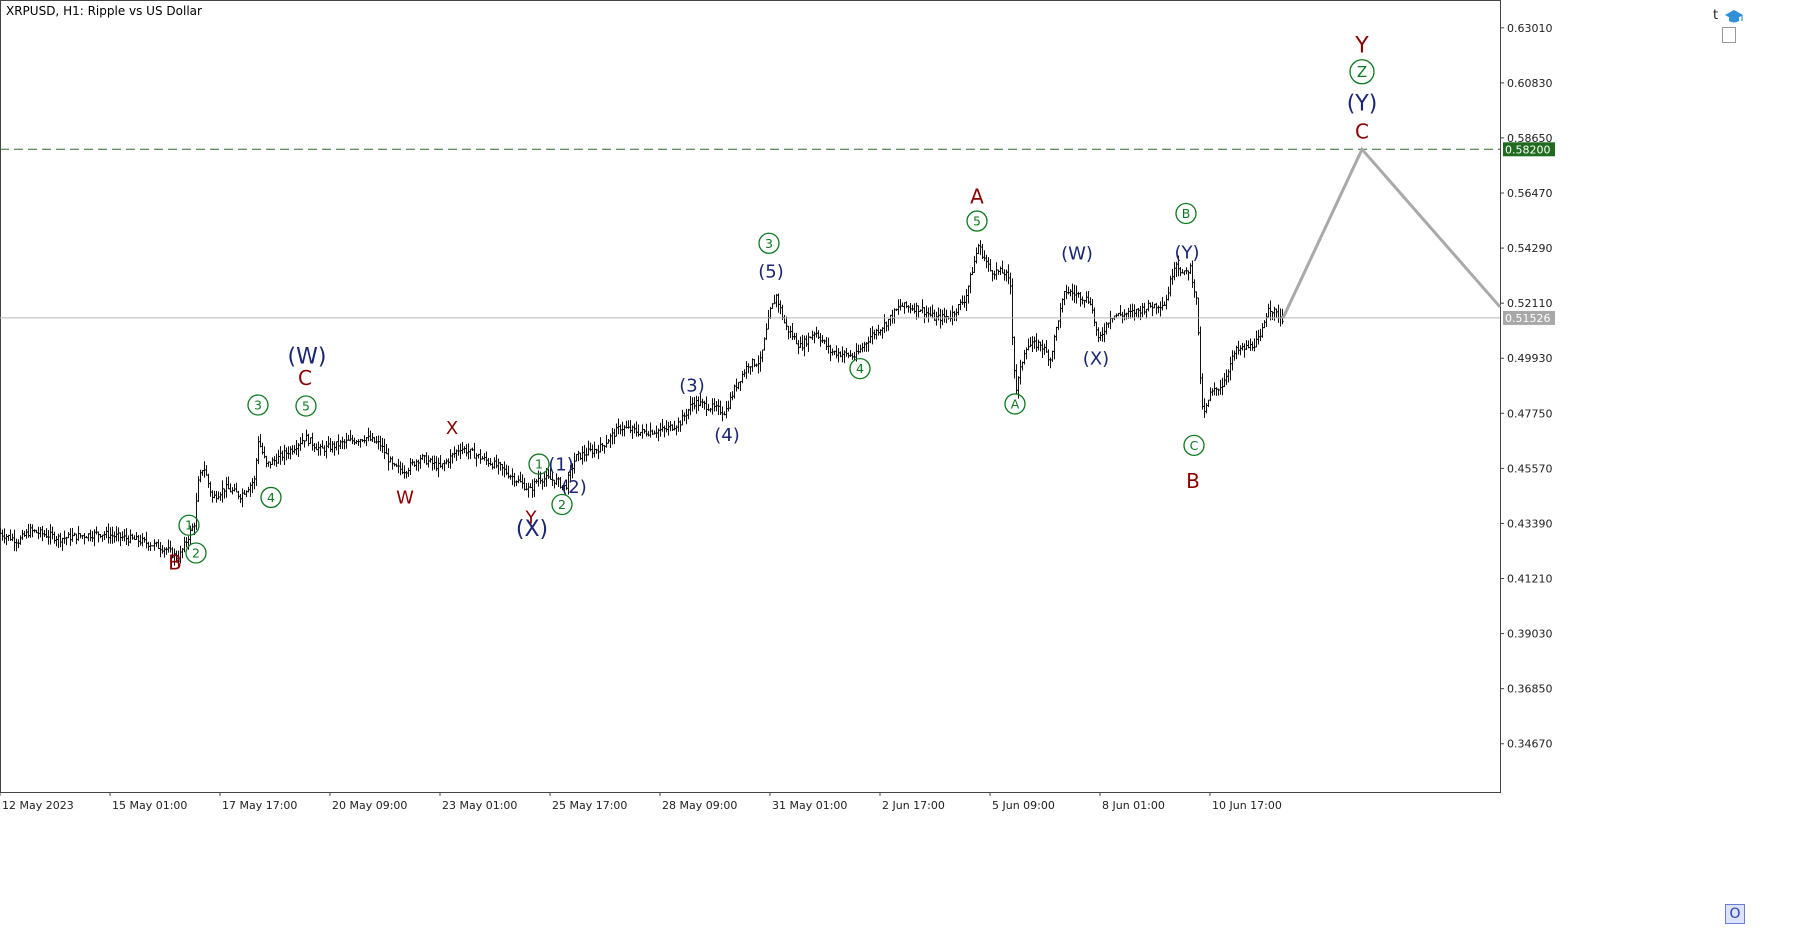 The width and height of the screenshot is (1818, 952). Describe the element at coordinates (727, 435) in the screenshot. I see `wave-label: (4)` at that location.